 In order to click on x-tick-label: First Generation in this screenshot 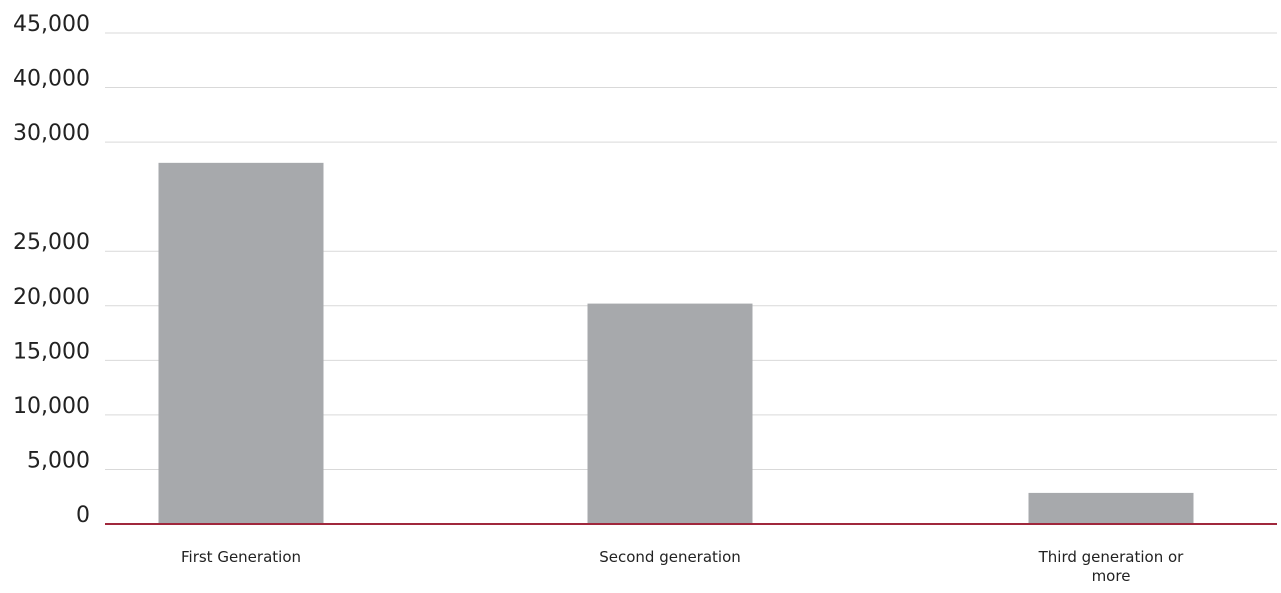, I will do `click(240, 557)`.